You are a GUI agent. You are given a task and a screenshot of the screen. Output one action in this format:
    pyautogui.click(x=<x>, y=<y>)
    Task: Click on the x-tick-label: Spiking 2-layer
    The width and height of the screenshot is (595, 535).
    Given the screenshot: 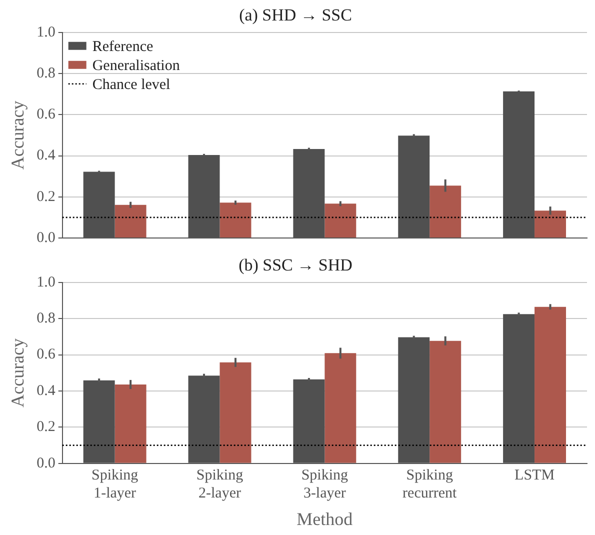 What is the action you would take?
    pyautogui.click(x=220, y=484)
    